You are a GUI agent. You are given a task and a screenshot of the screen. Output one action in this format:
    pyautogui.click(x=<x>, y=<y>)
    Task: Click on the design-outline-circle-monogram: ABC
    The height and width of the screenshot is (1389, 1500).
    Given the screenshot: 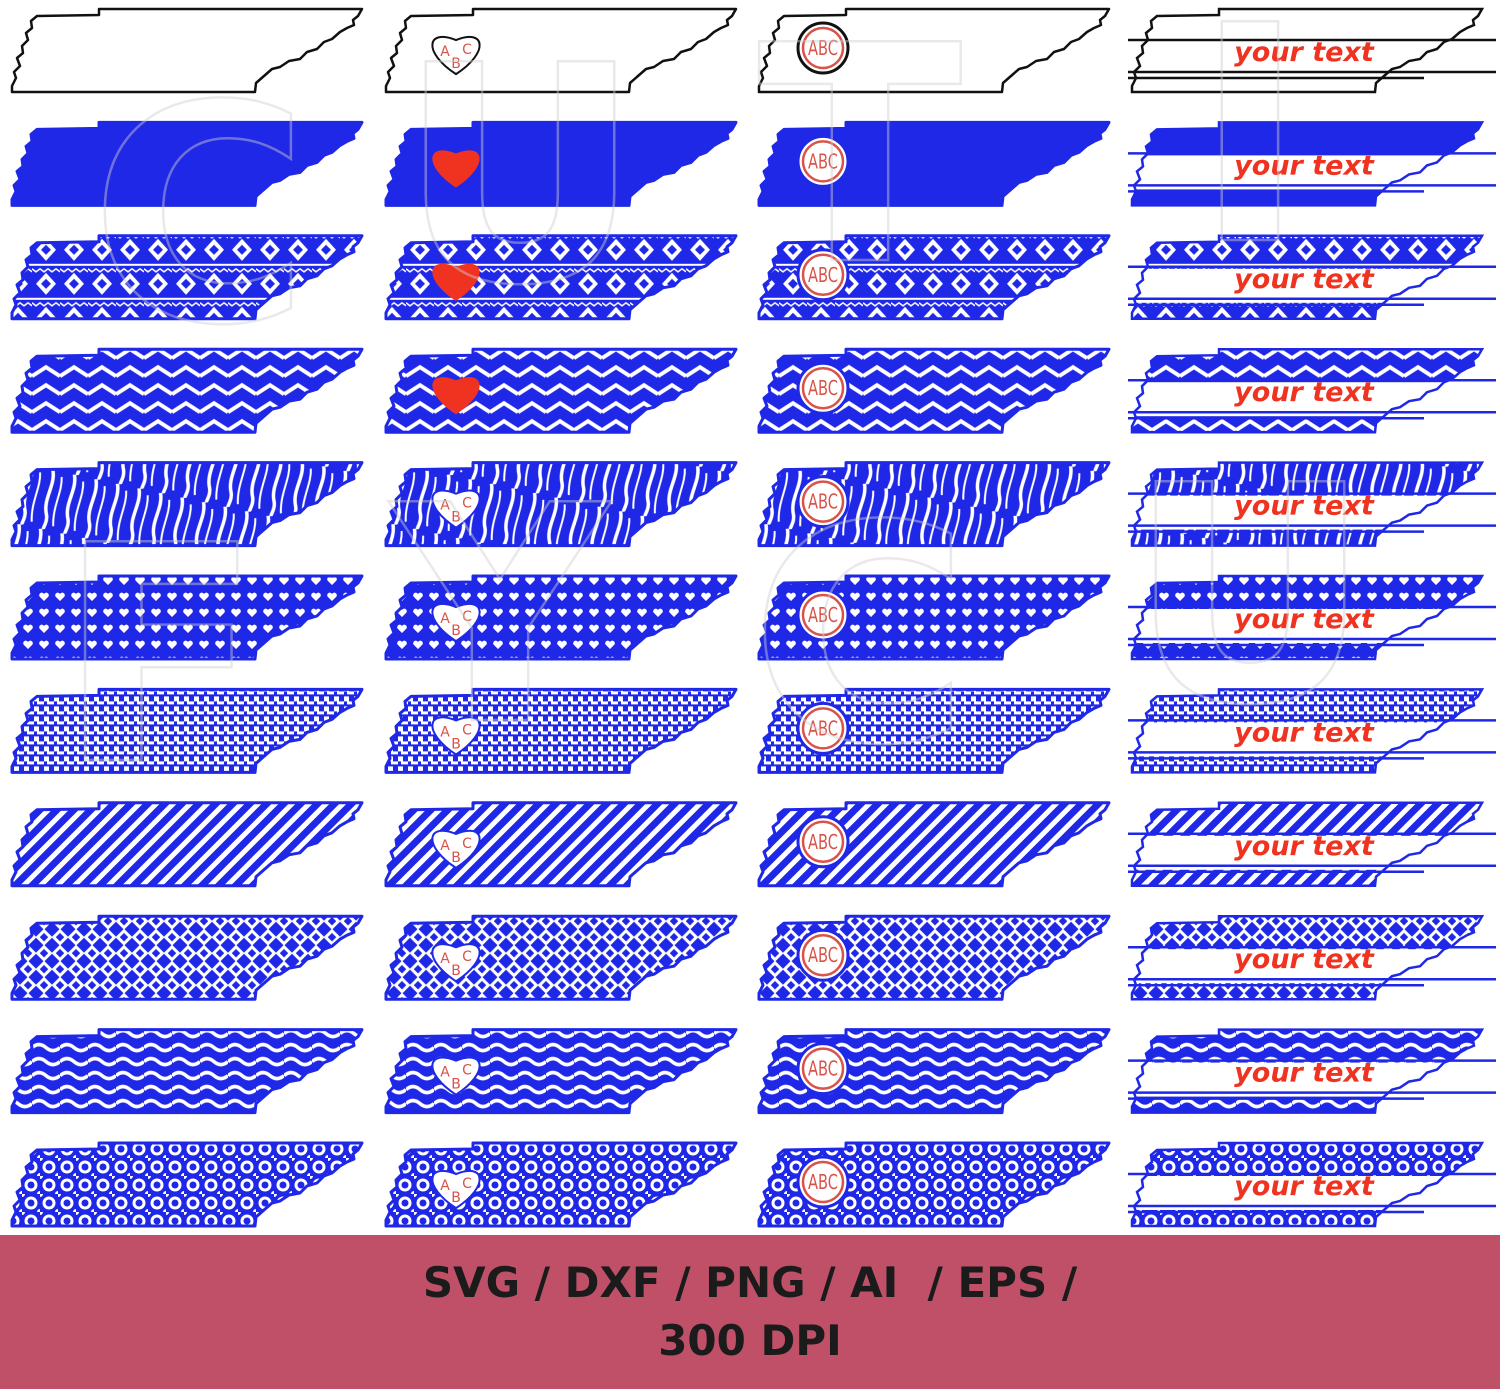 What is the action you would take?
    pyautogui.click(x=934, y=50)
    